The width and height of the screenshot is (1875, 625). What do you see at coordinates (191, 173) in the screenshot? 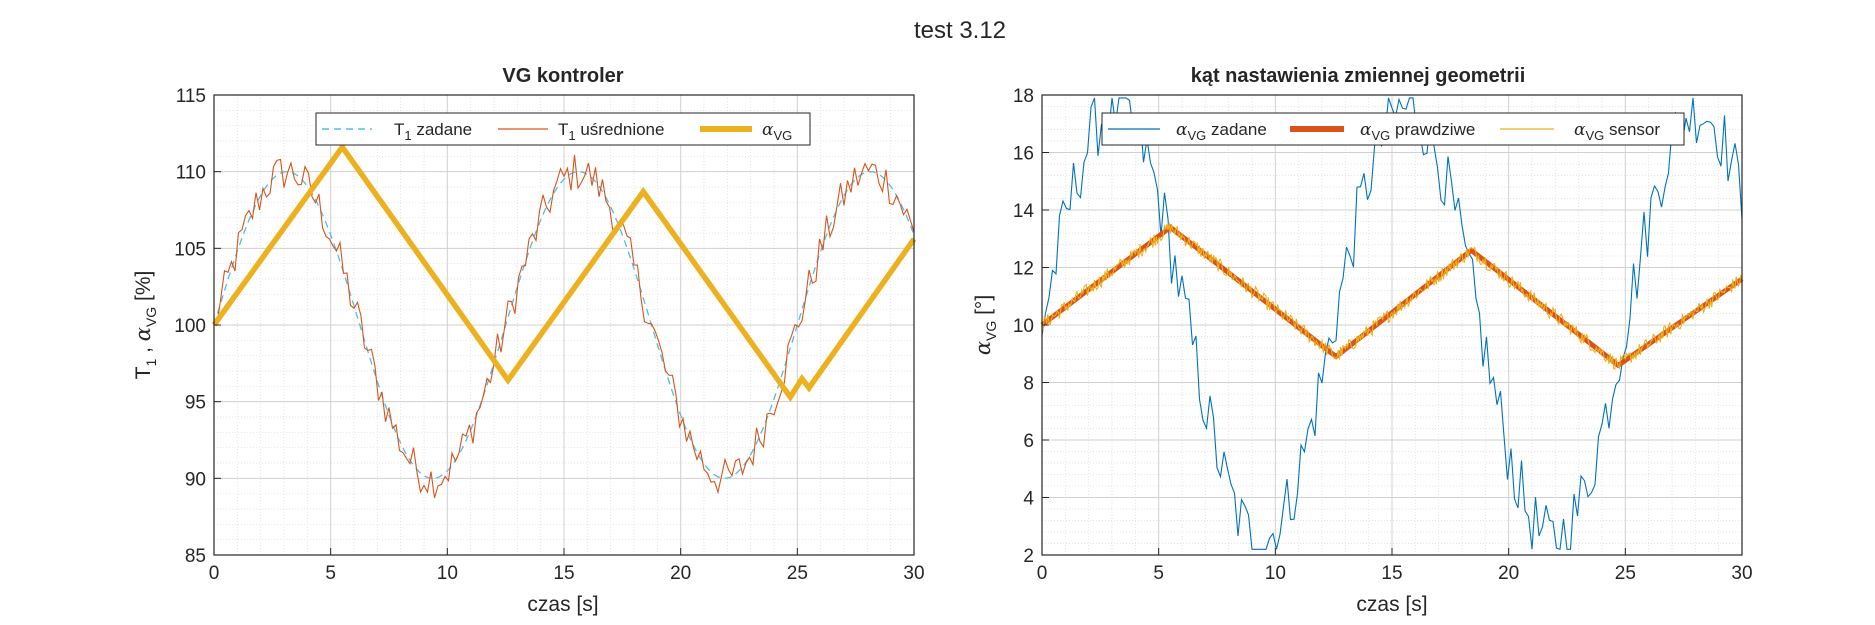
I see `y-tick-label: 110` at bounding box center [191, 173].